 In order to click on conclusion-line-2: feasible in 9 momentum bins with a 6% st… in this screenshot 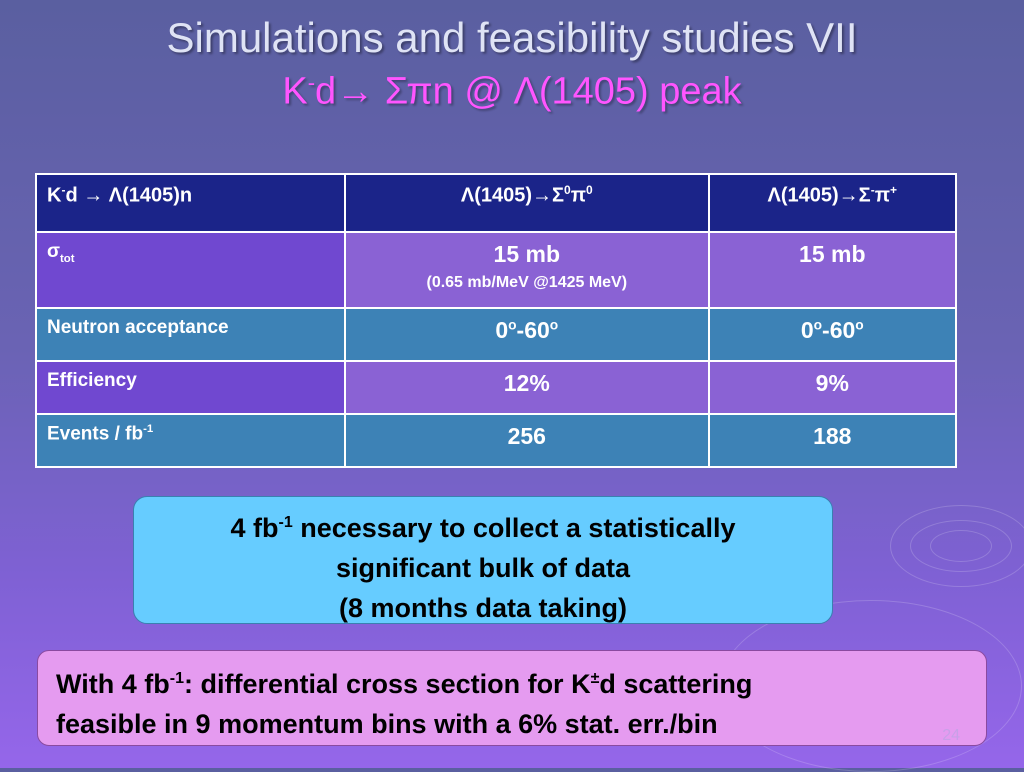, I will do `click(387, 724)`.